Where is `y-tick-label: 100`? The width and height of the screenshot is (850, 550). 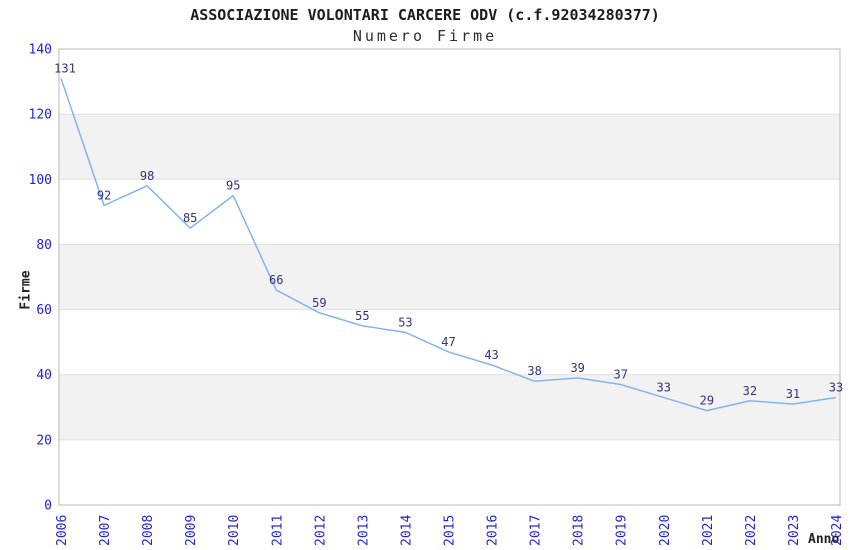
y-tick-label: 100 is located at coordinates (40, 180).